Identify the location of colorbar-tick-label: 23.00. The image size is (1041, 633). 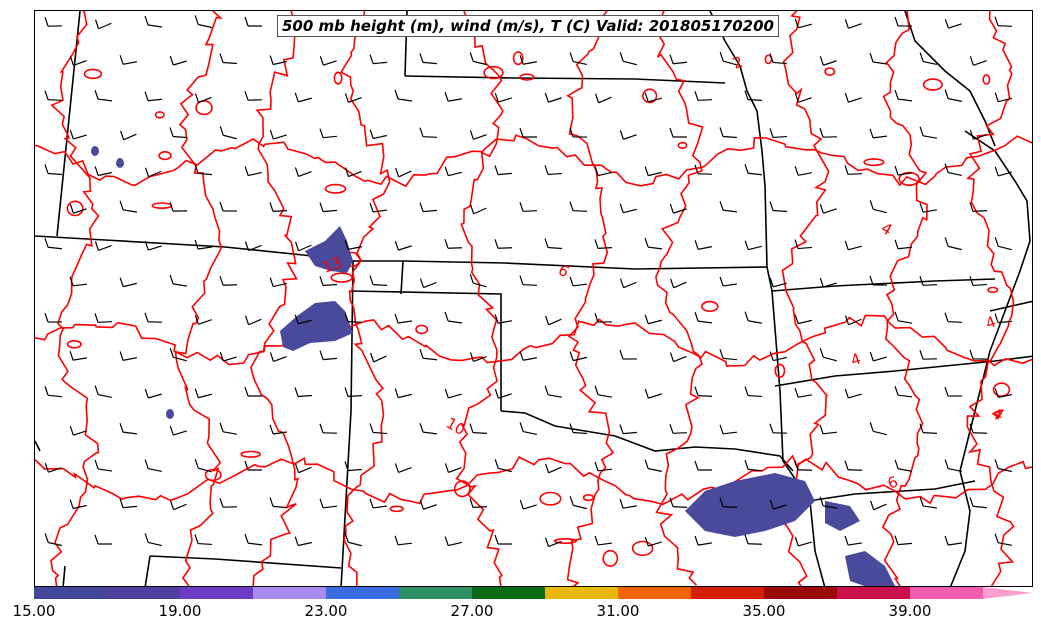
(326, 611).